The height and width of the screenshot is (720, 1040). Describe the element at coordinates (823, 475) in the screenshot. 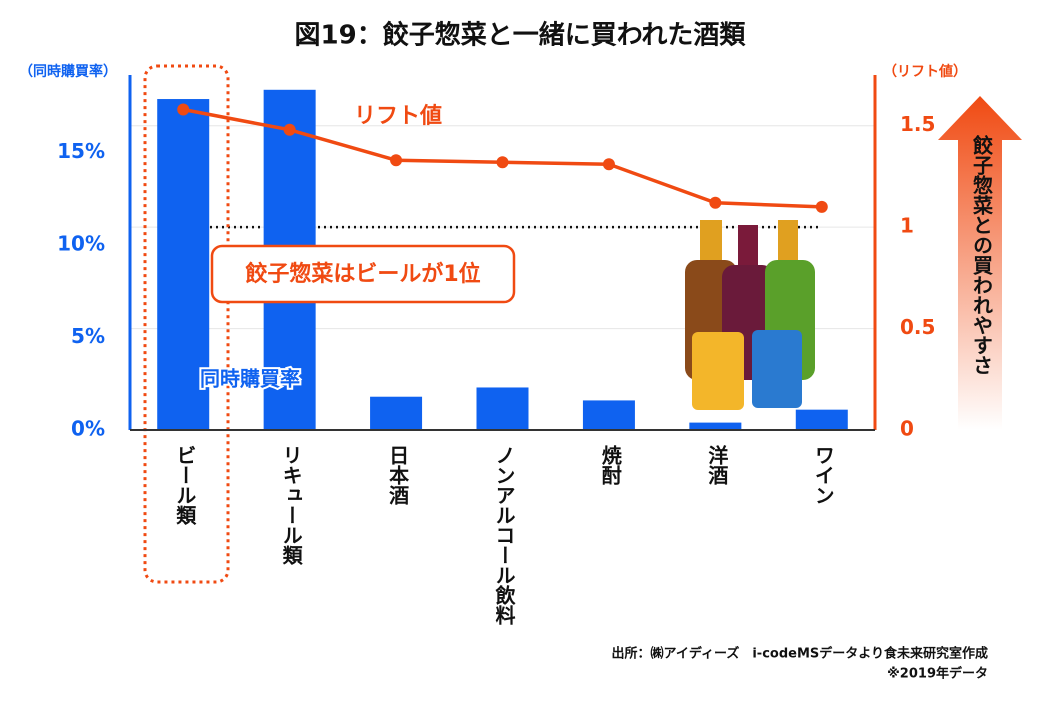

I see `x-tick-label: ワイン` at that location.